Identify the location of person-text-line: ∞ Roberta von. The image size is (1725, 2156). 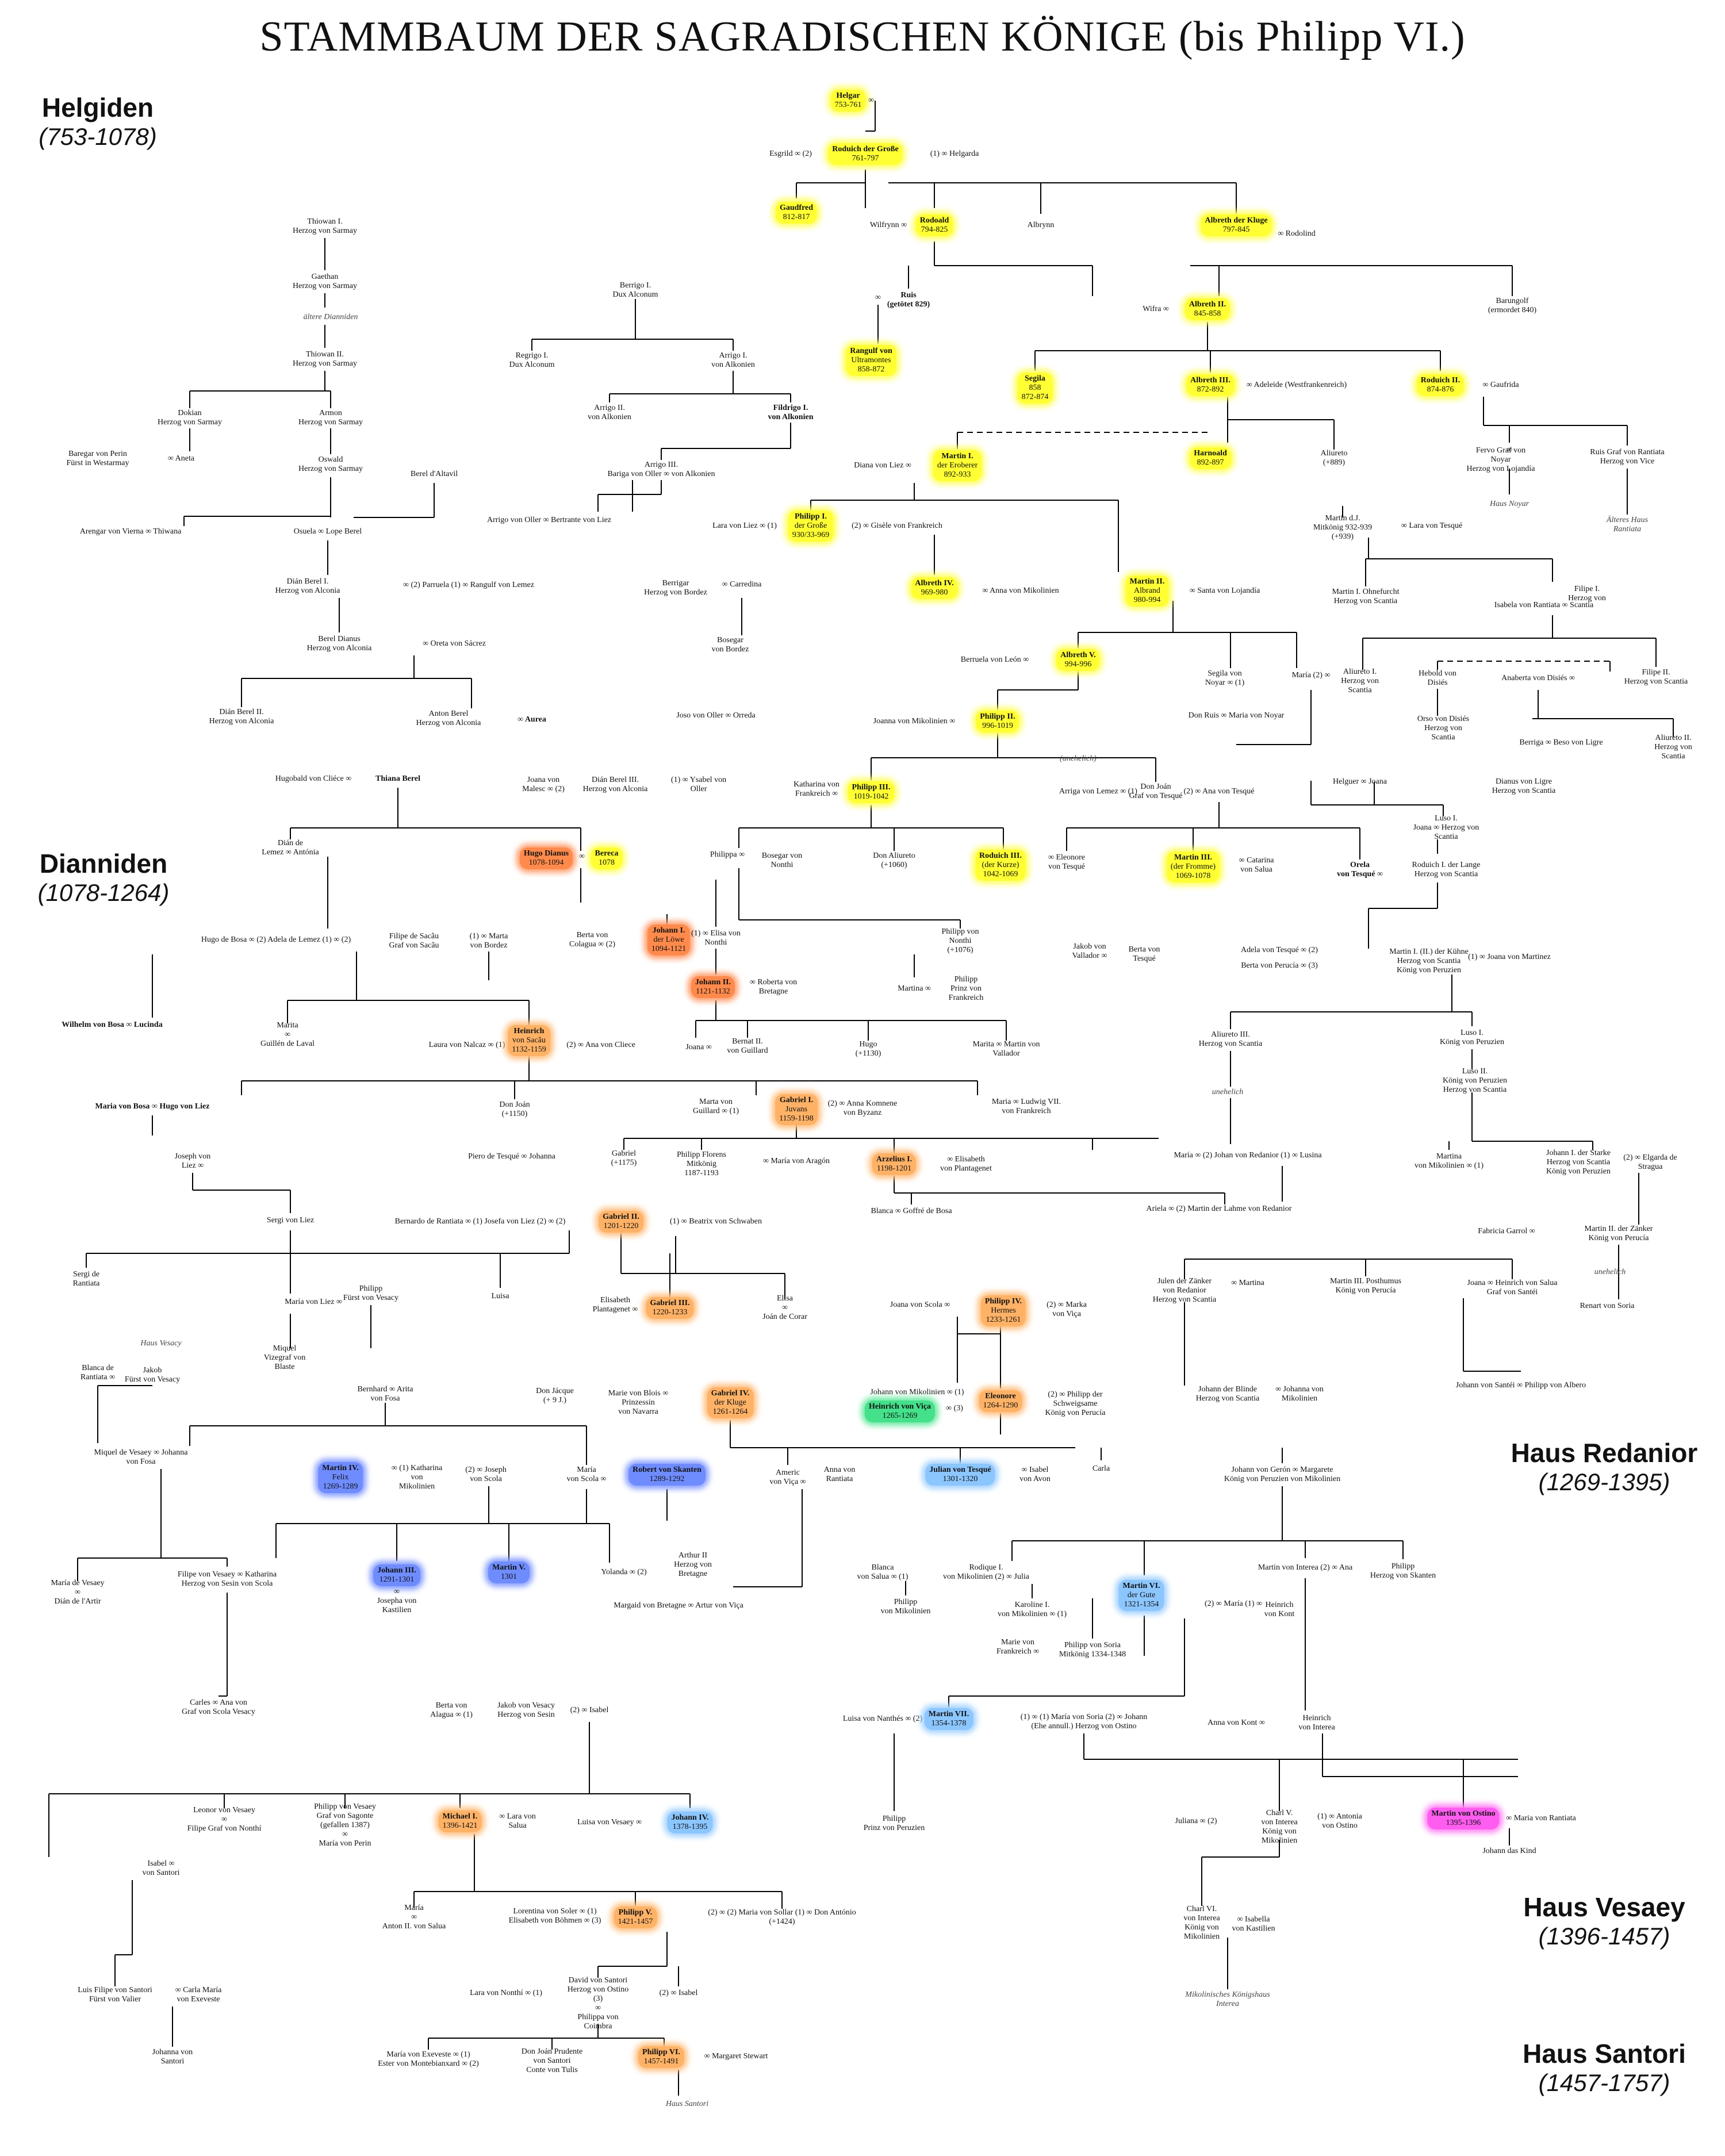
(773, 982).